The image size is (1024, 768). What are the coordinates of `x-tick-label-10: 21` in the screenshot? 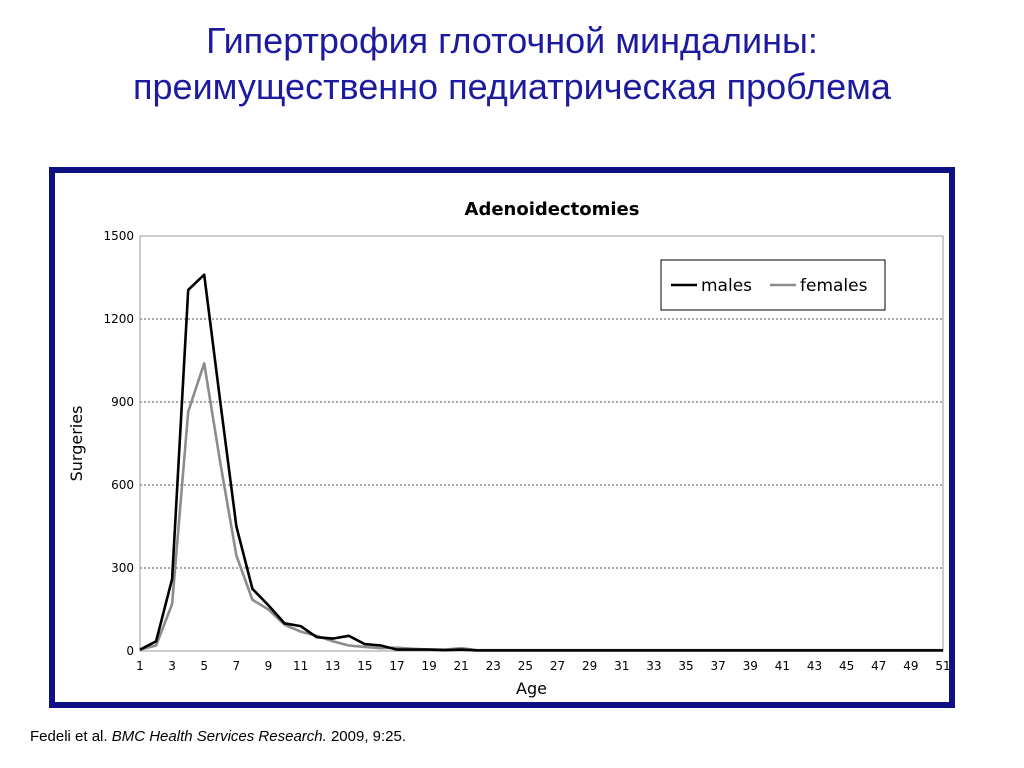 It's located at (461, 666).